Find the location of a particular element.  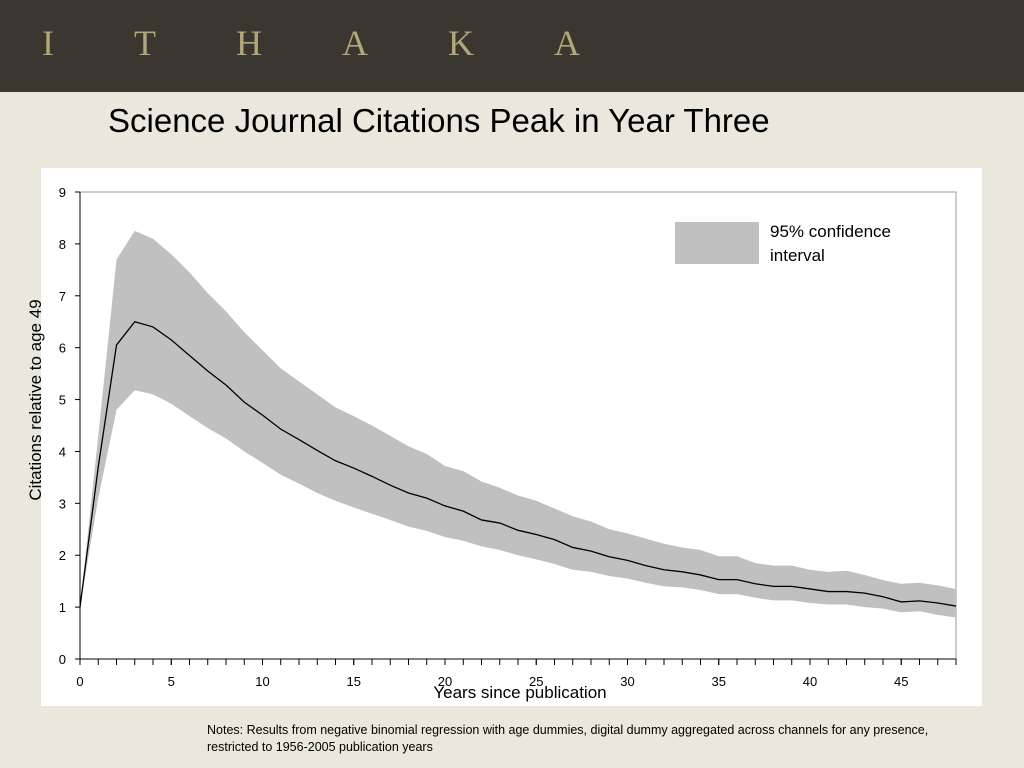

x-tick-label: 45 is located at coordinates (901, 681).